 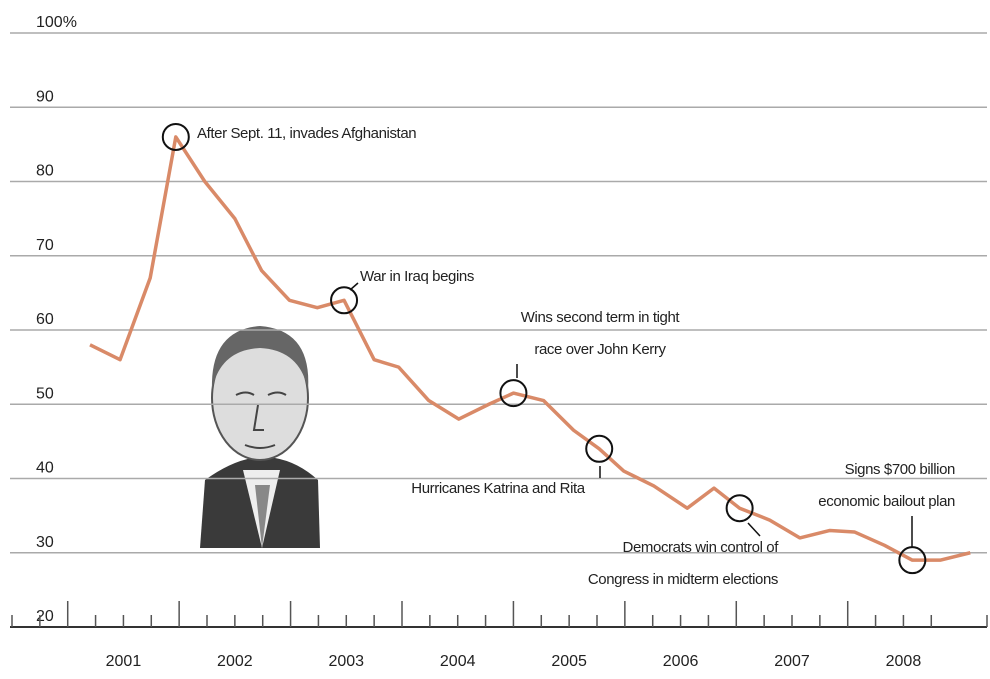 I want to click on y-tick-label: 30, so click(x=45, y=542).